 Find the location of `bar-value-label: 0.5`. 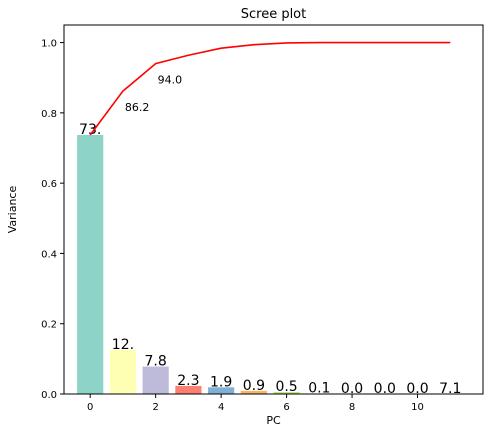

bar-value-label: 0.5 is located at coordinates (286, 387).